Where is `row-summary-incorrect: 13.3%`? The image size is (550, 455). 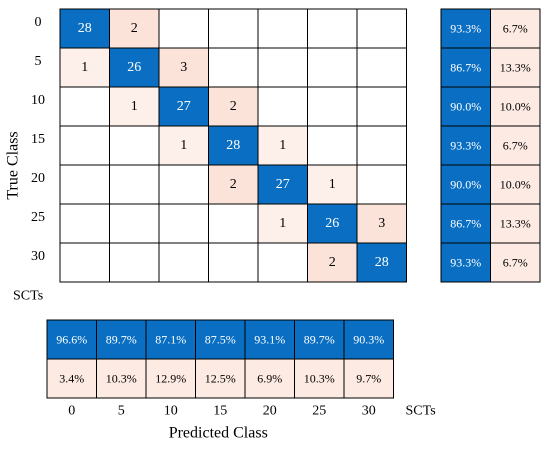 row-summary-incorrect: 13.3% is located at coordinates (515, 68).